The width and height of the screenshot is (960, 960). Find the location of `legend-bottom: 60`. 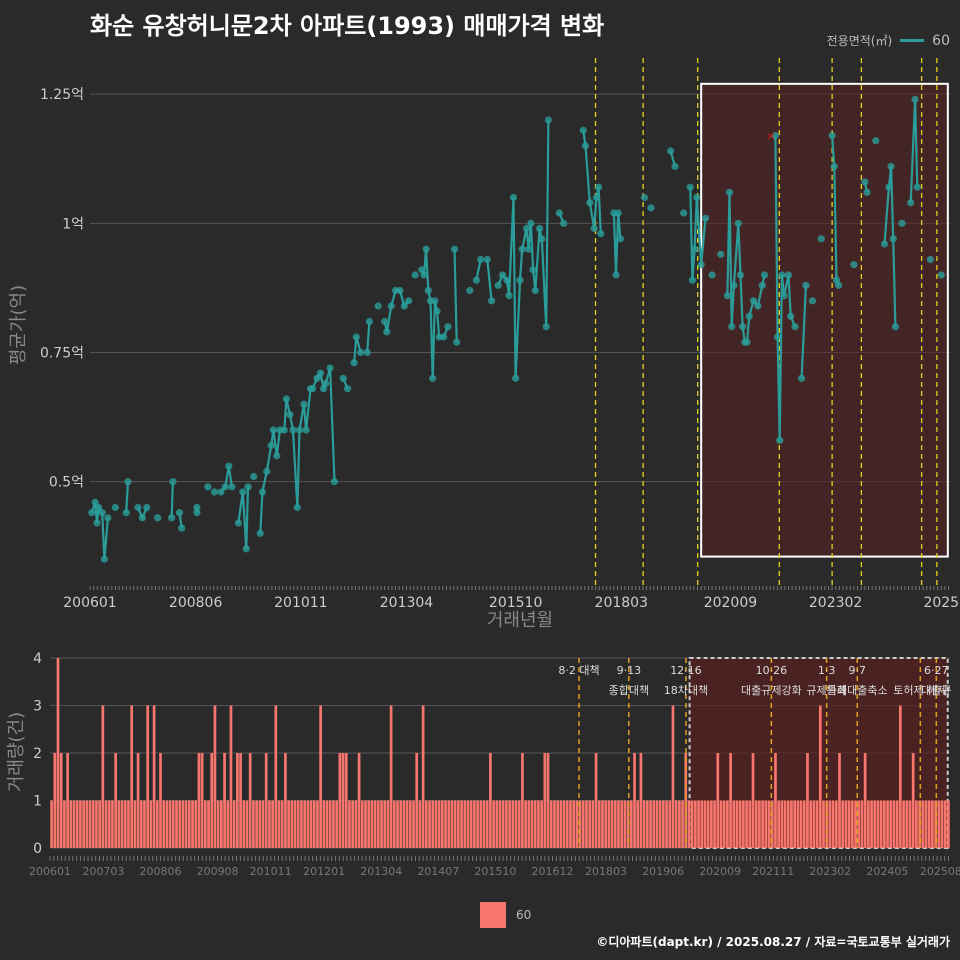

legend-bottom: 60 is located at coordinates (505, 915).